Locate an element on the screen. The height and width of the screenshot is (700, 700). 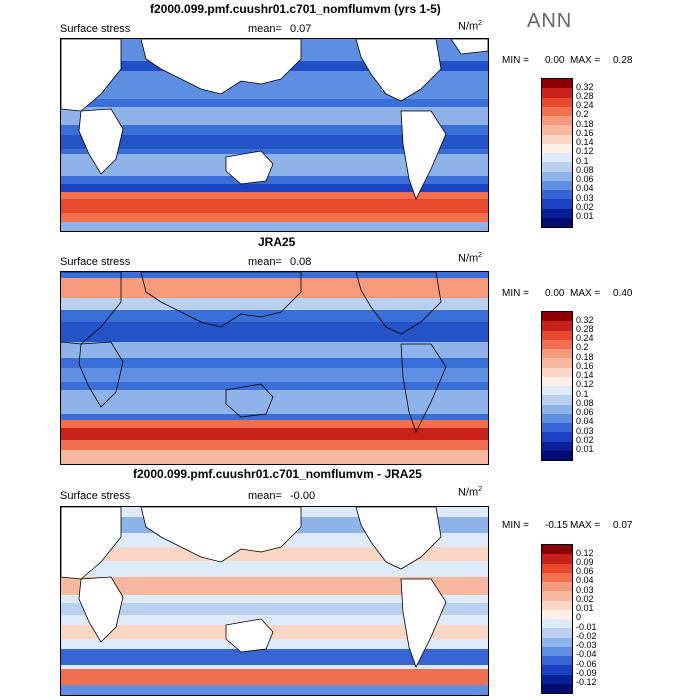
panel-3-cbar-label: 0.04 is located at coordinates (585, 580).